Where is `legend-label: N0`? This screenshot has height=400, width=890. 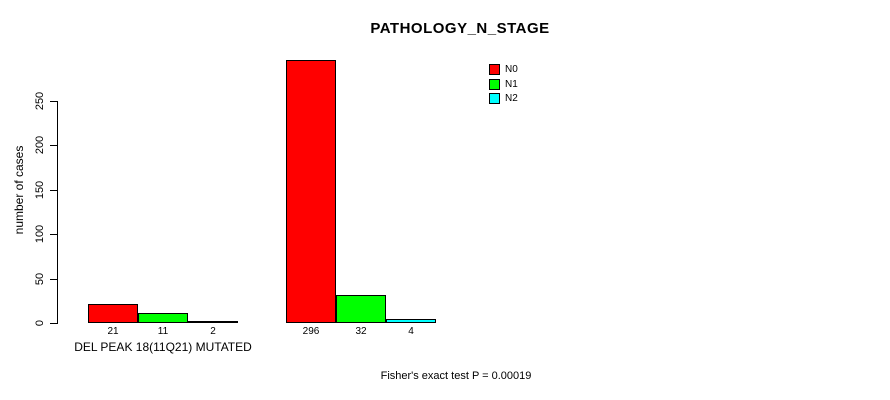
legend-label: N0 is located at coordinates (511, 69).